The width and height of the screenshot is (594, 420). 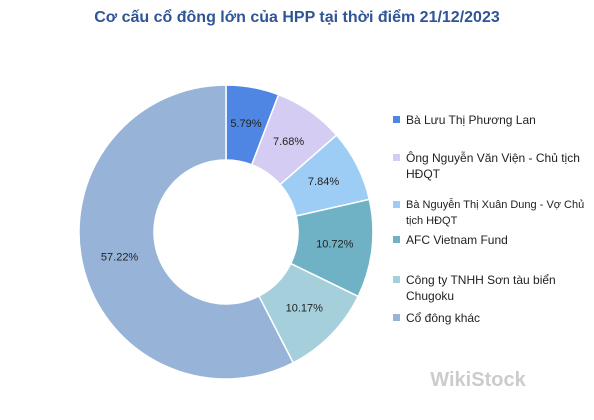 I want to click on legend-entry: Cổ đông khác, so click(x=490, y=318).